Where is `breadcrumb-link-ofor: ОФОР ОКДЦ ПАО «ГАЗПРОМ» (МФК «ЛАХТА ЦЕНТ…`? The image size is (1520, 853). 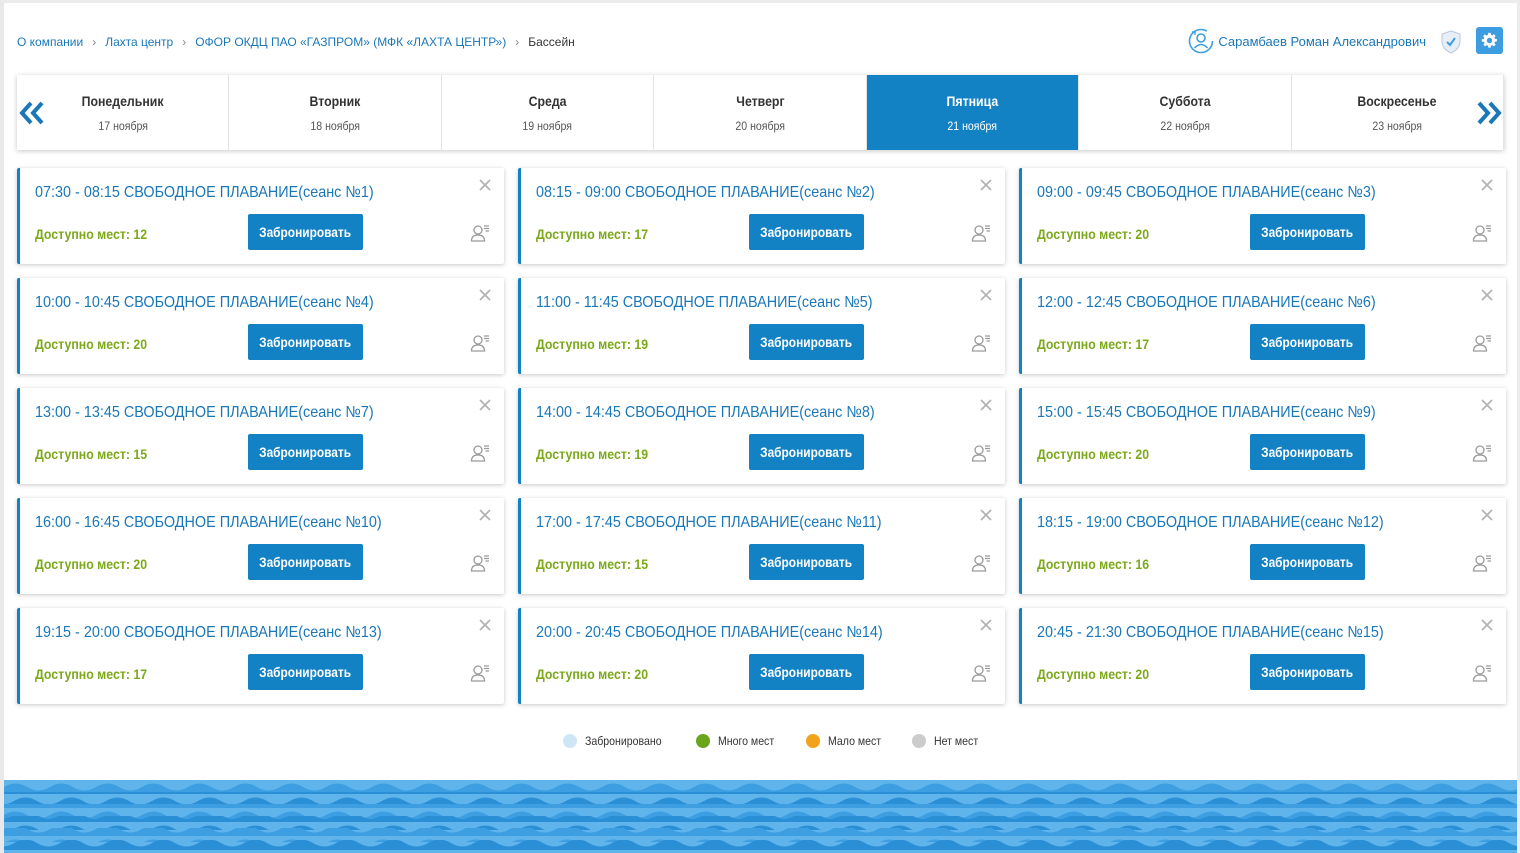 breadcrumb-link-ofor: ОФОР ОКДЦ ПАО «ГАЗПРОМ» (МФК «ЛАХТА ЦЕНТ… is located at coordinates (351, 42).